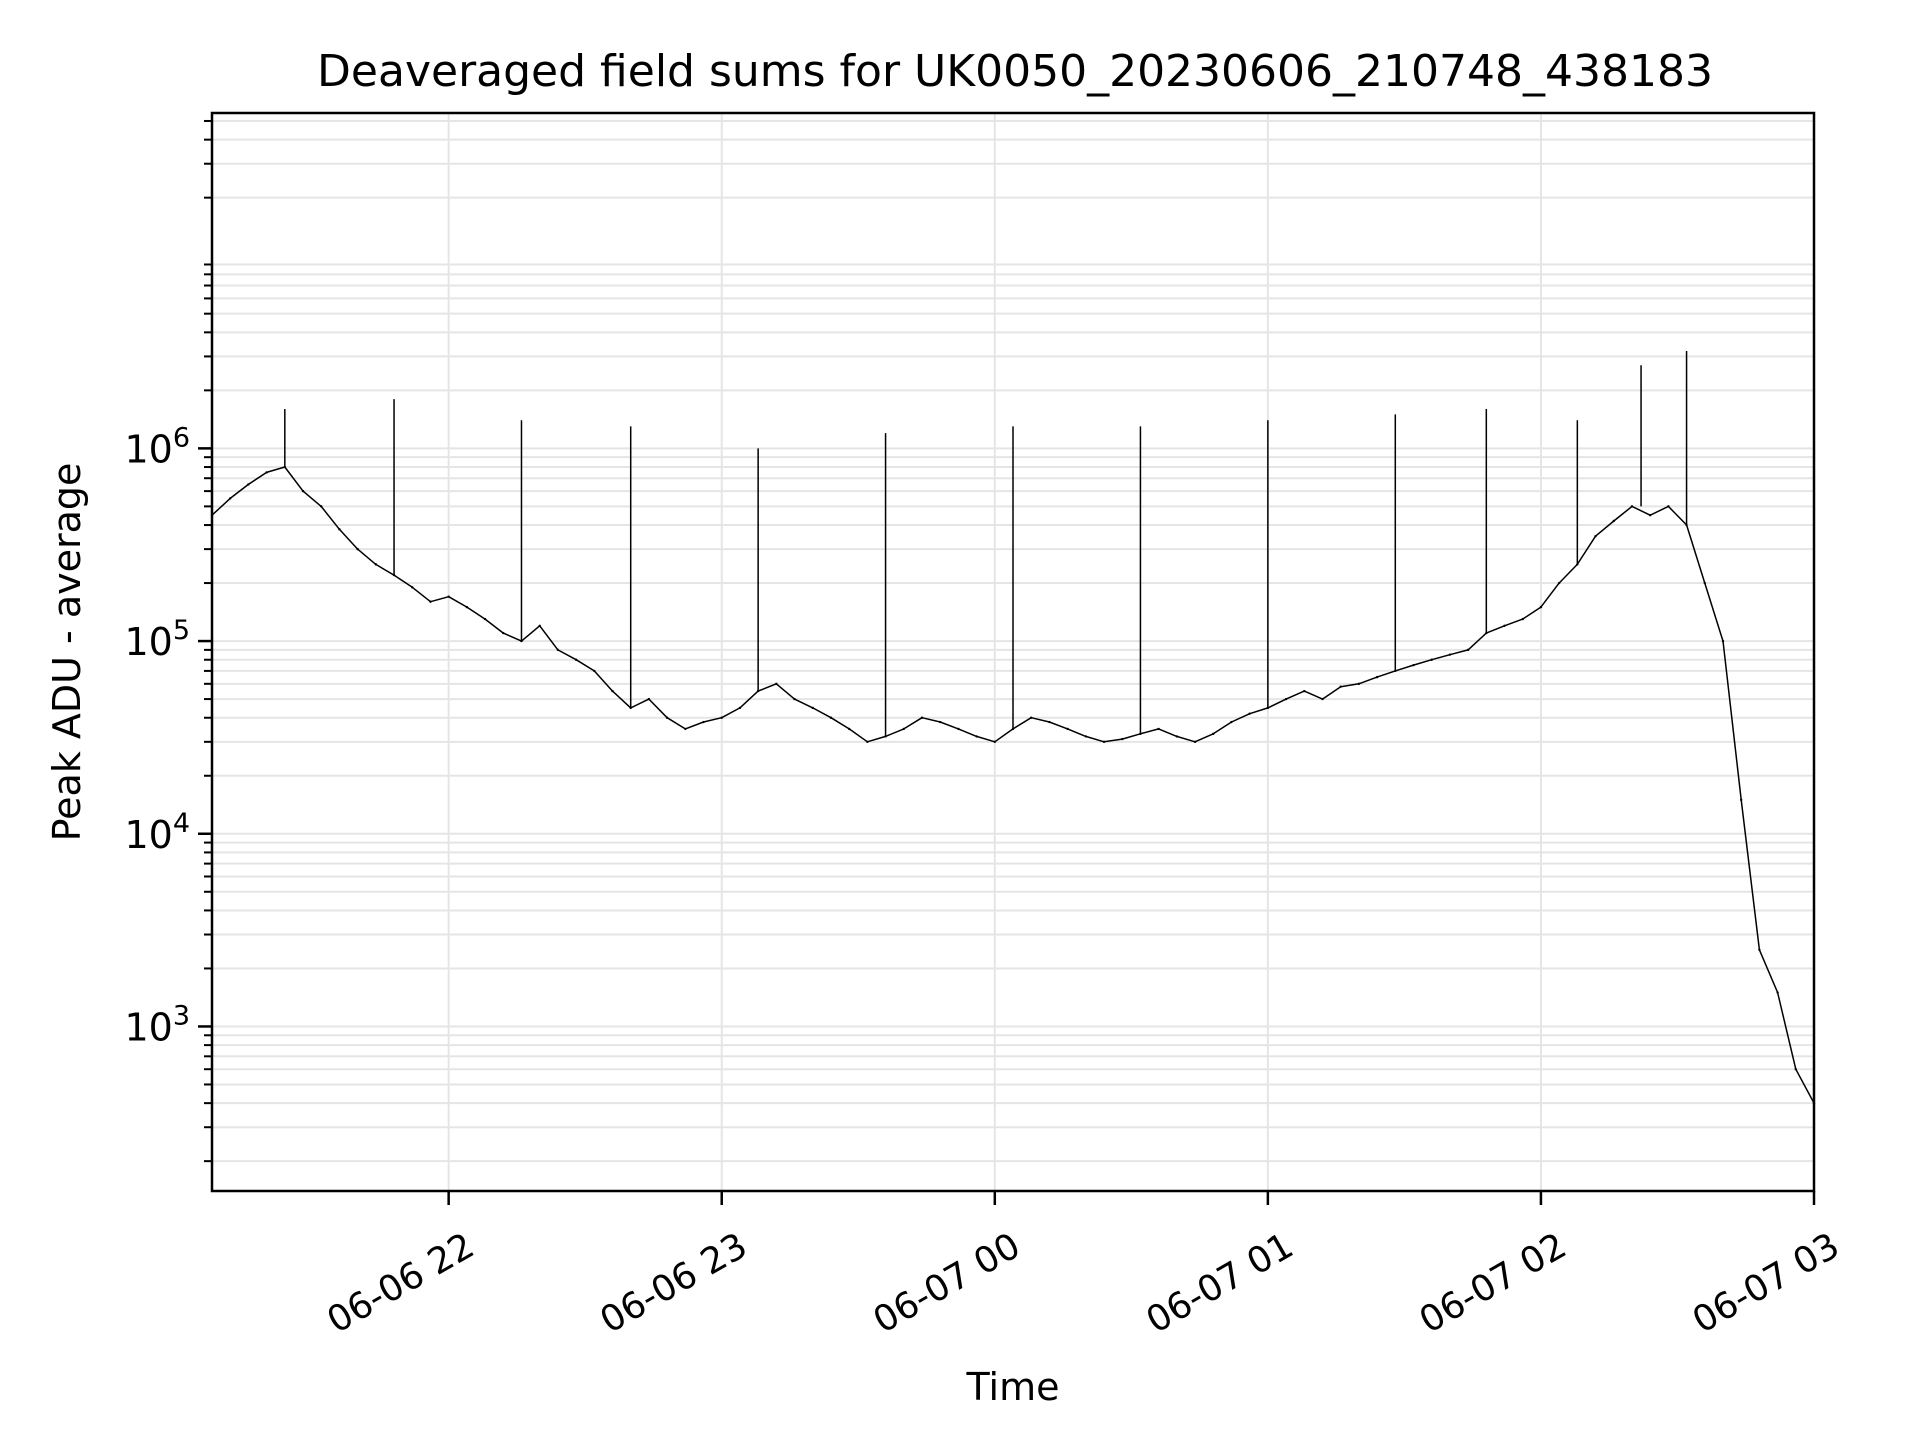  Describe the element at coordinates (67, 652) in the screenshot. I see `y-axis-label: Peak ADU - average` at that location.